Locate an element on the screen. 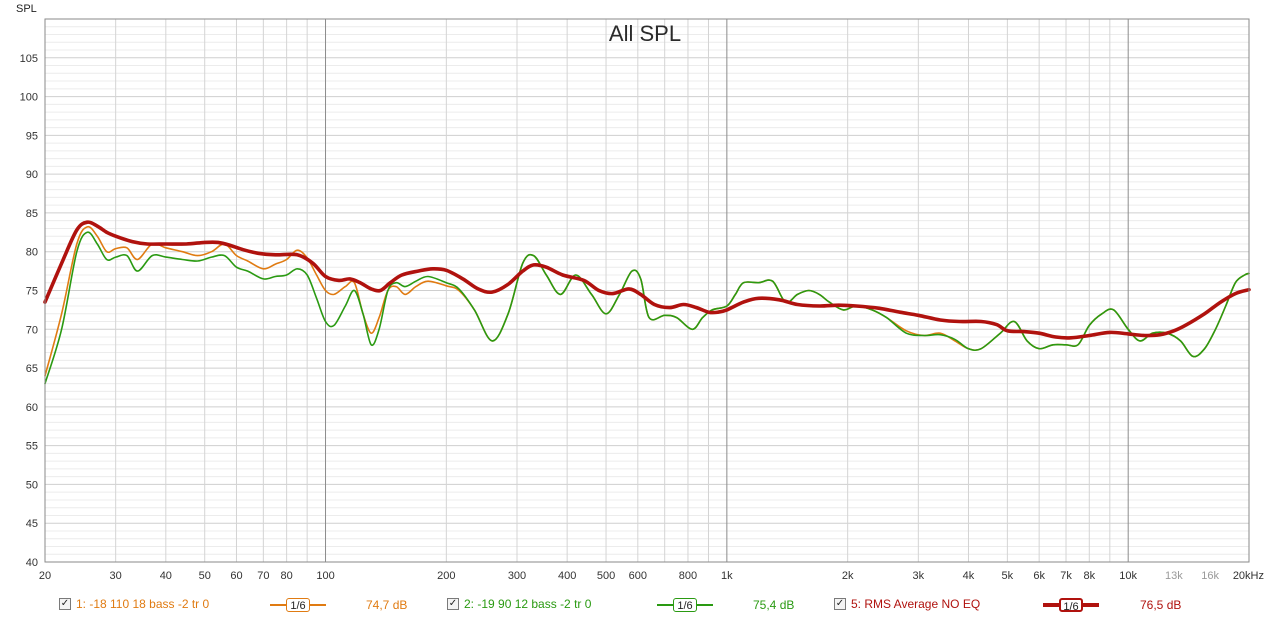 The height and width of the screenshot is (620, 1270). y-tick-label: 55 is located at coordinates (32, 447).